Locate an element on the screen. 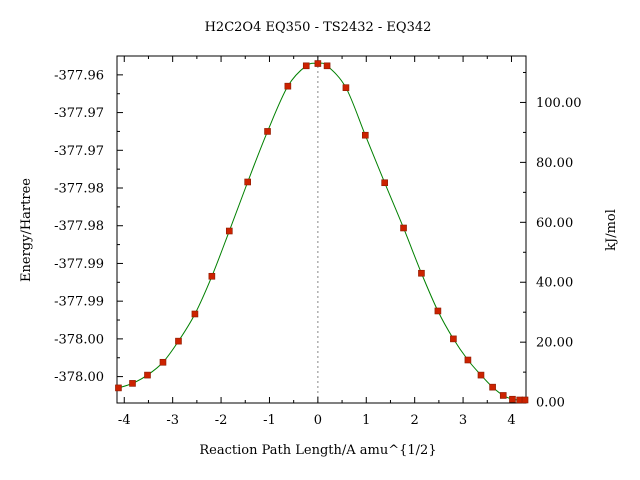  x-tick-label: -2 is located at coordinates (221, 420).